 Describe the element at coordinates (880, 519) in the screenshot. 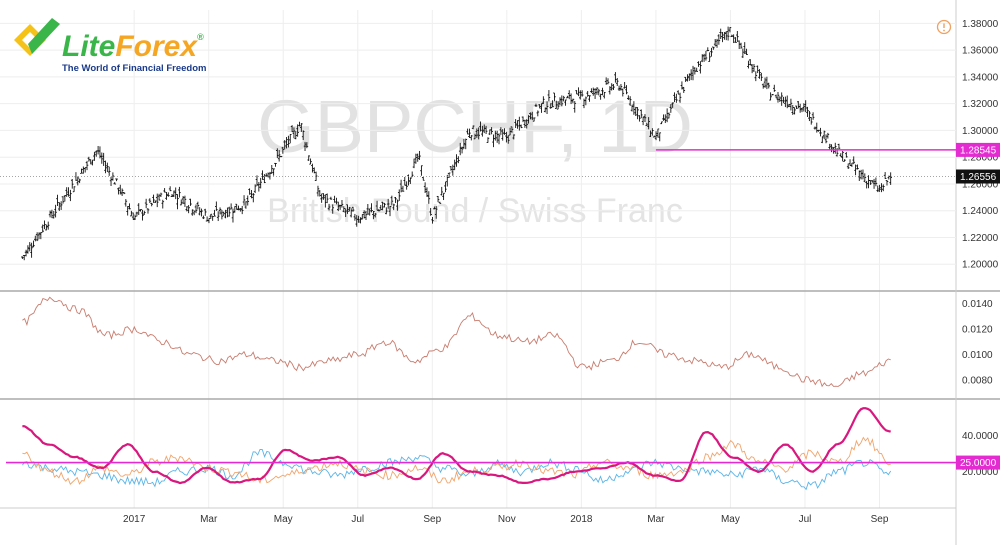

I see `time-tick-label: Sep` at that location.